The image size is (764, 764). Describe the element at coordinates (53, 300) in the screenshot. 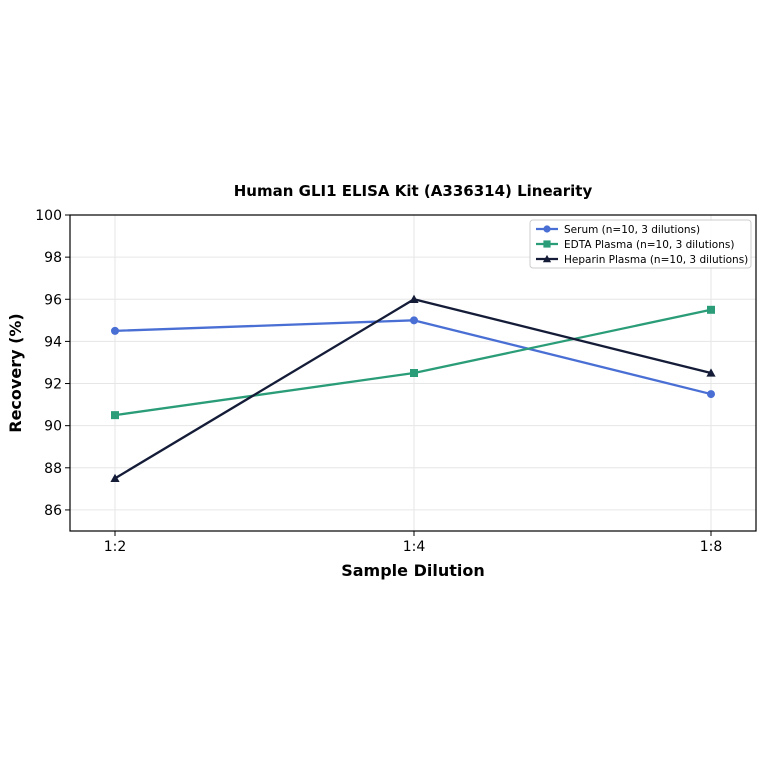

I see `y-tick-label: 96` at that location.